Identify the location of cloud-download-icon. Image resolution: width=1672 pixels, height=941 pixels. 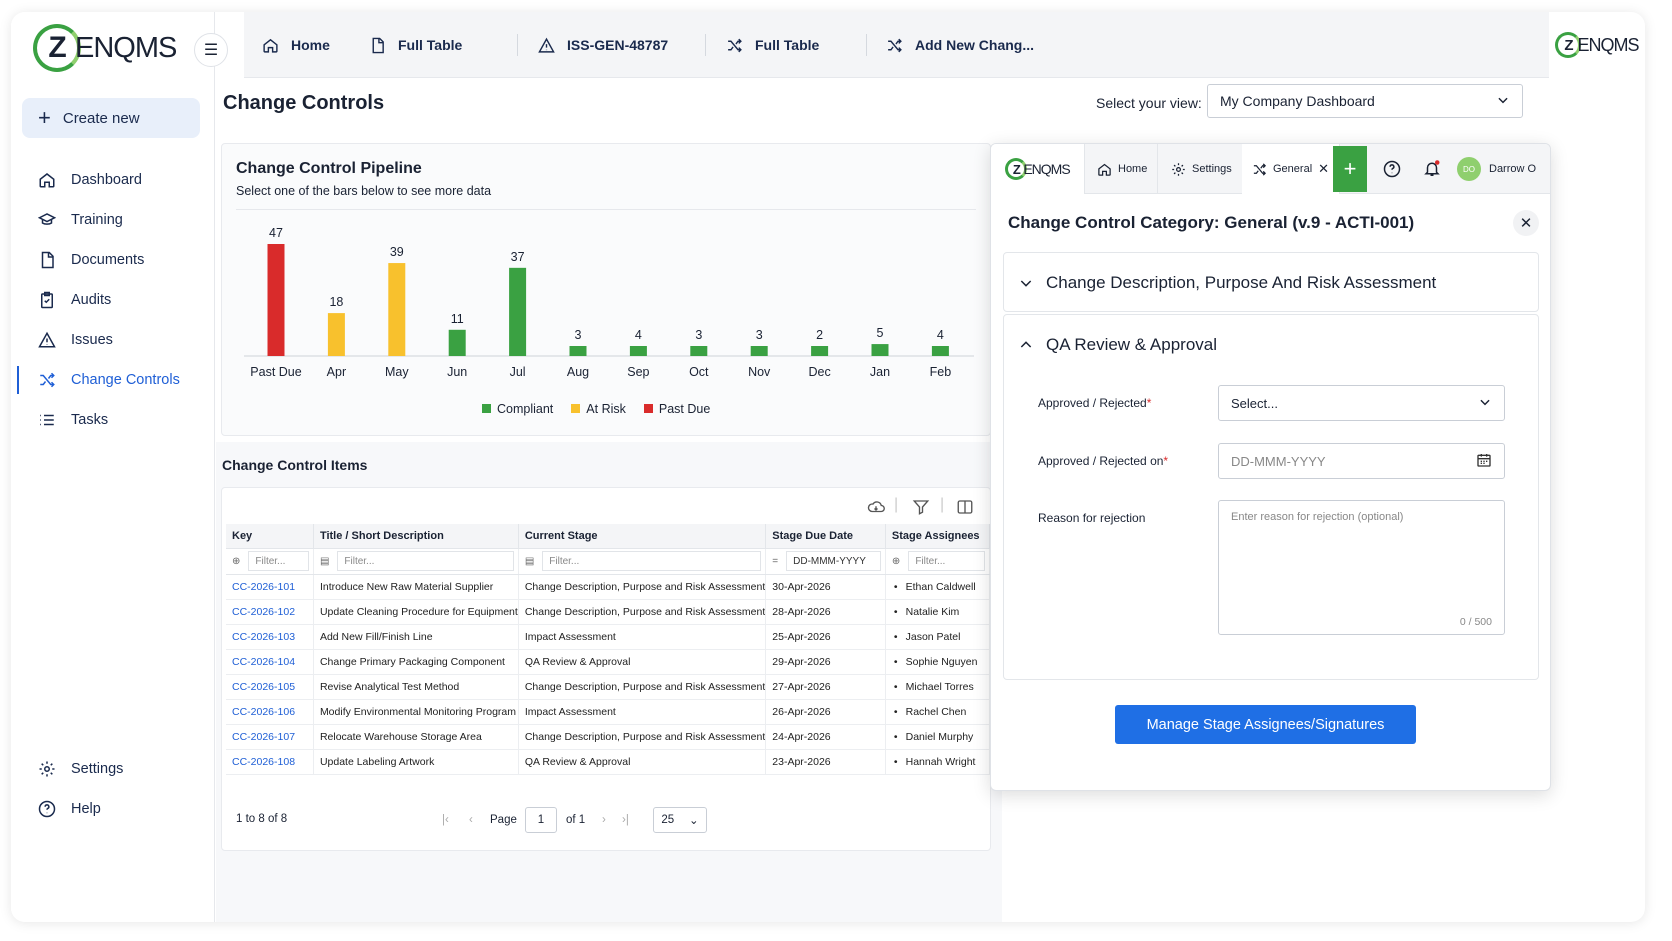
(876, 509).